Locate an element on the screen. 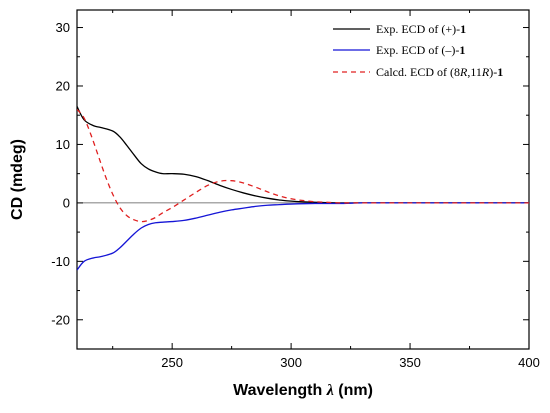 The width and height of the screenshot is (550, 413). y-tick-label: -10 is located at coordinates (60, 261).